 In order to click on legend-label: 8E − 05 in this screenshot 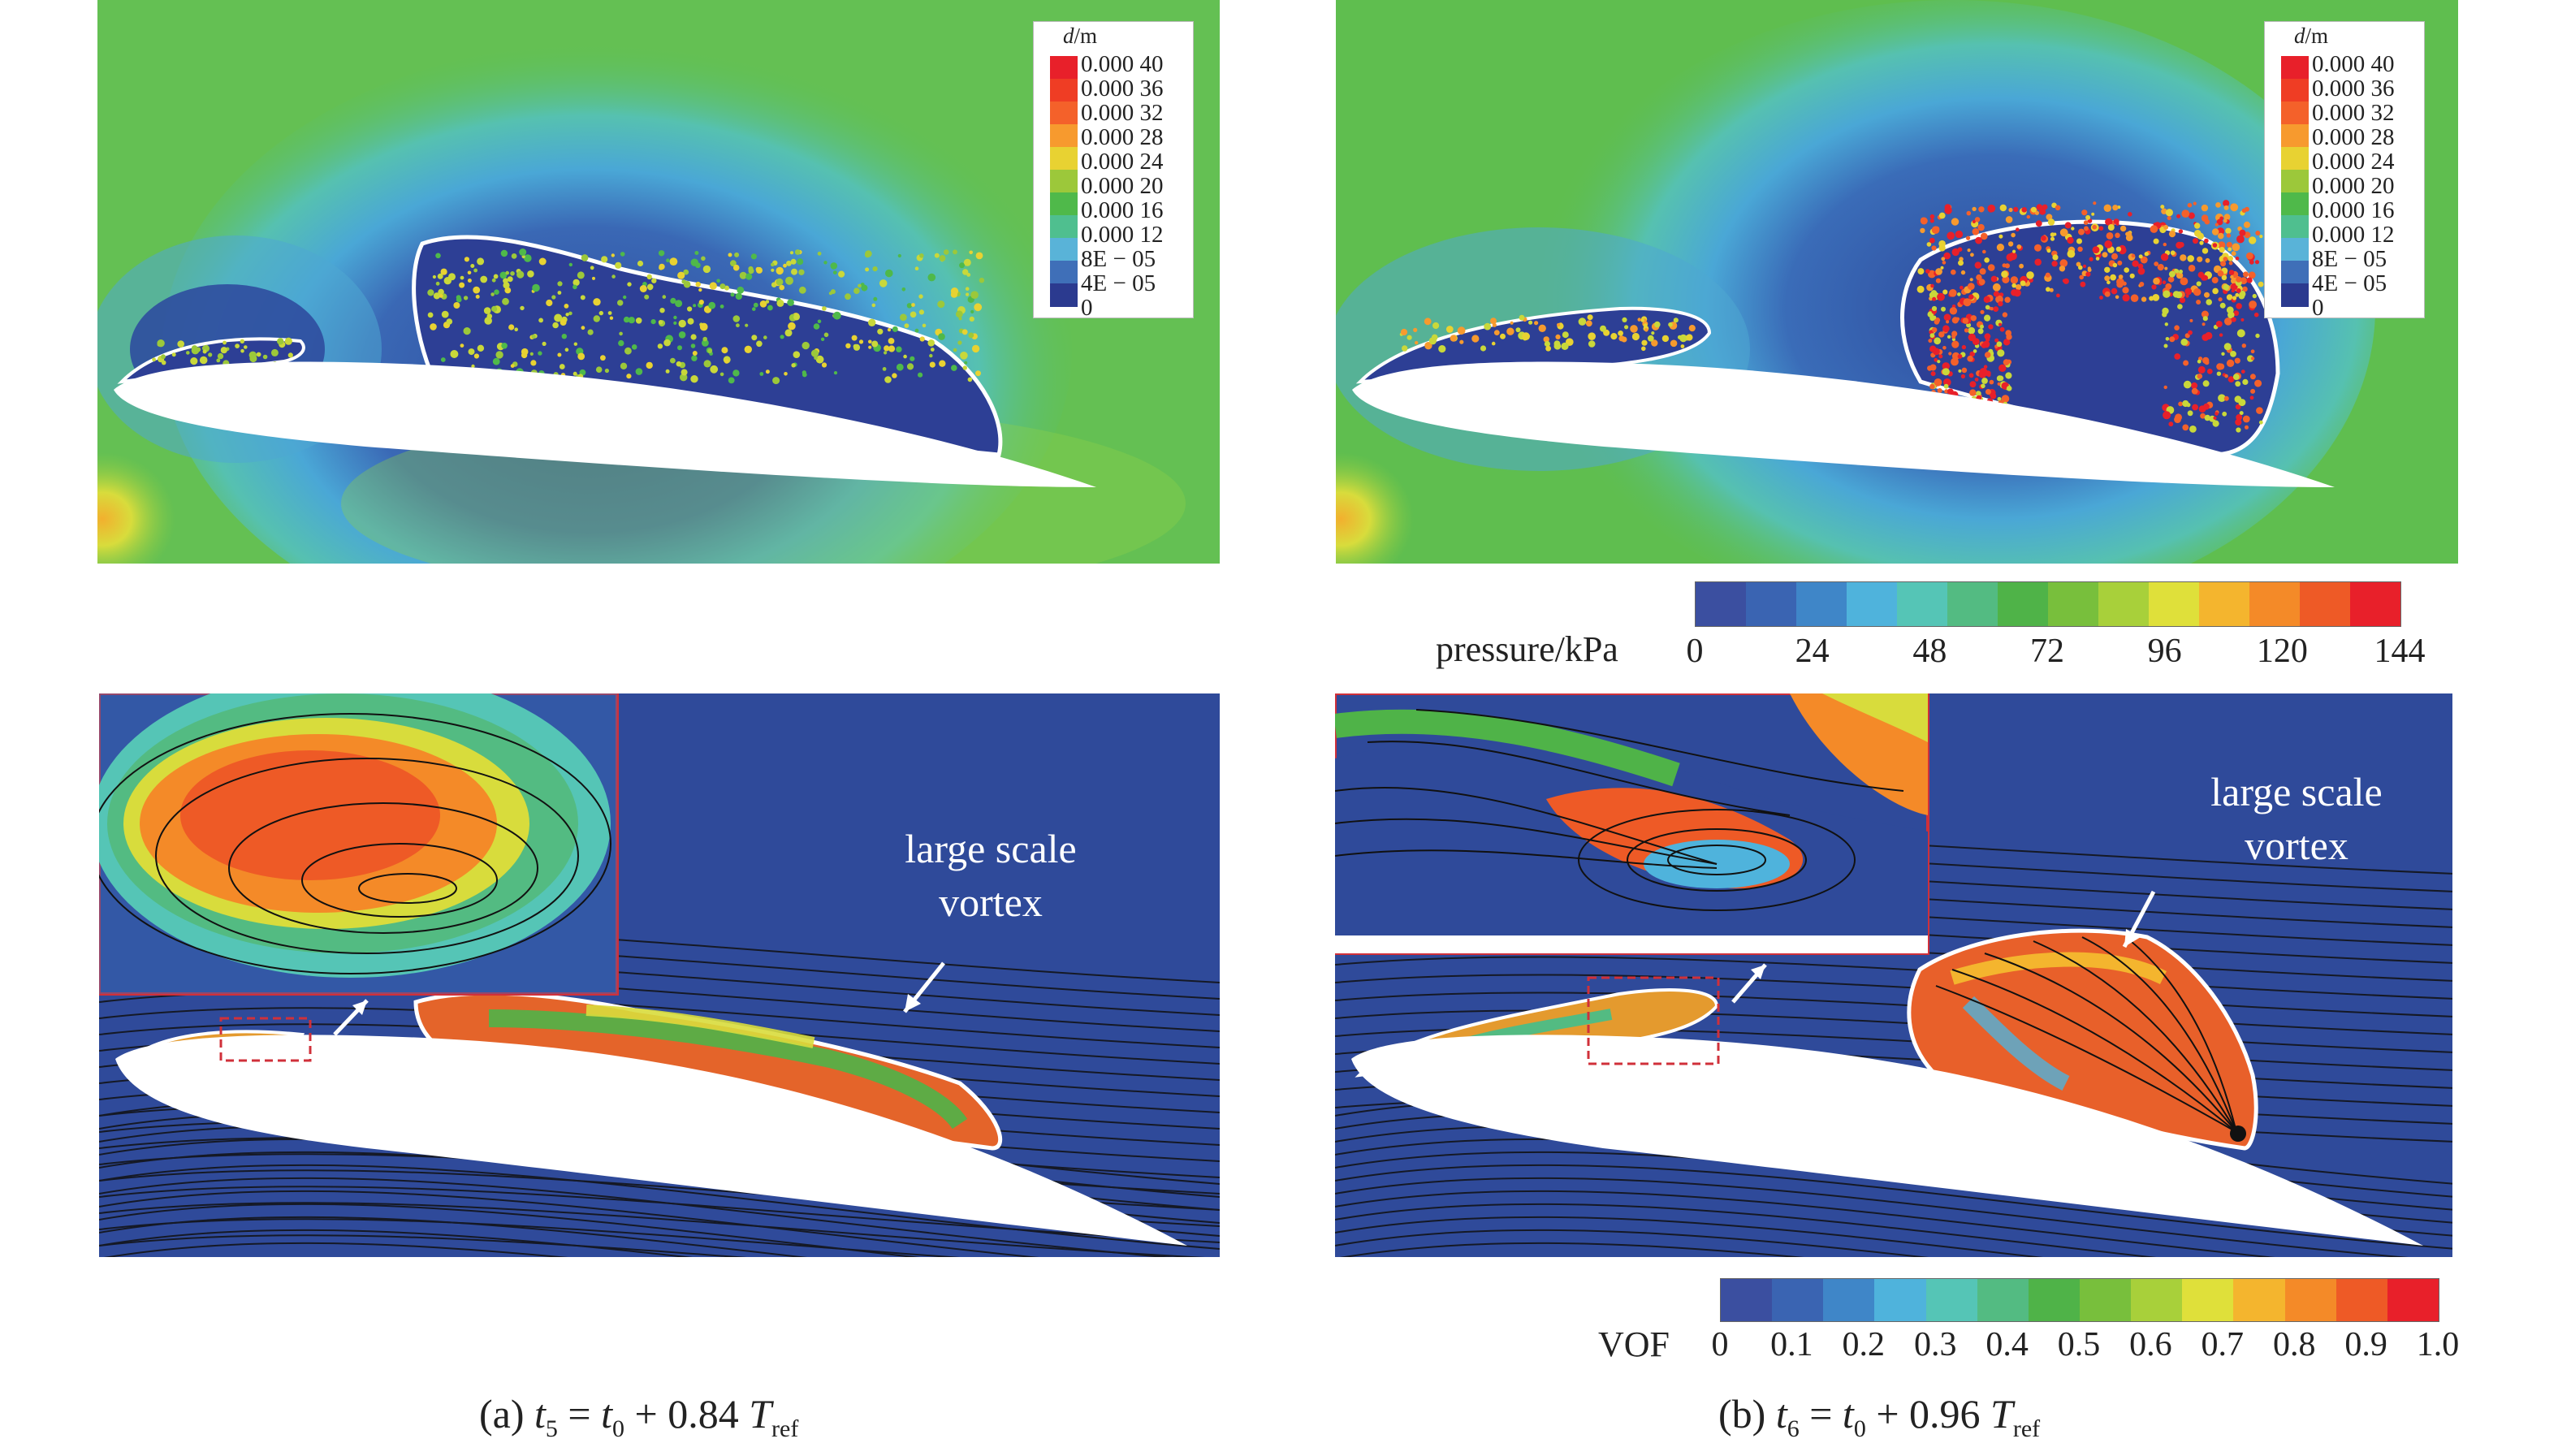, I will do `click(2349, 259)`.